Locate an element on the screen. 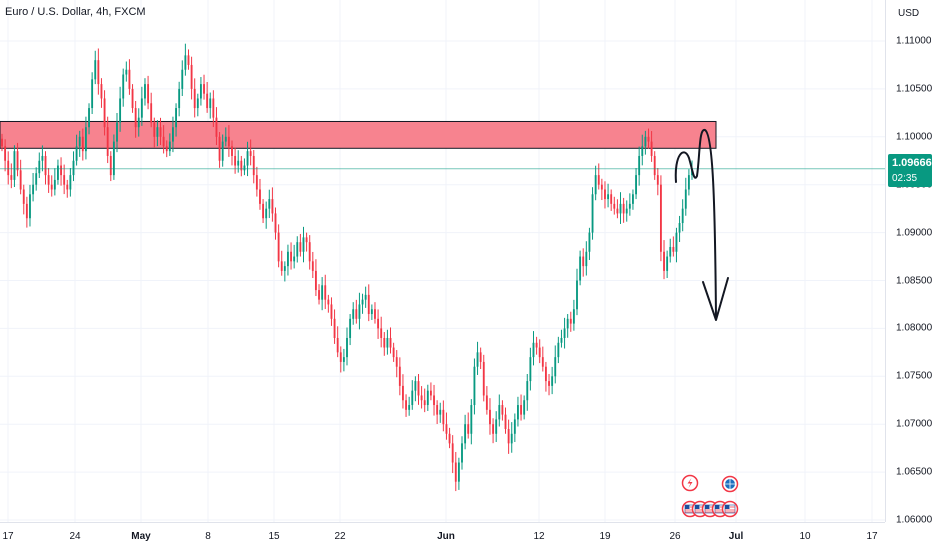 This screenshot has height=550, width=932. arrow-head is located at coordinates (715, 299).